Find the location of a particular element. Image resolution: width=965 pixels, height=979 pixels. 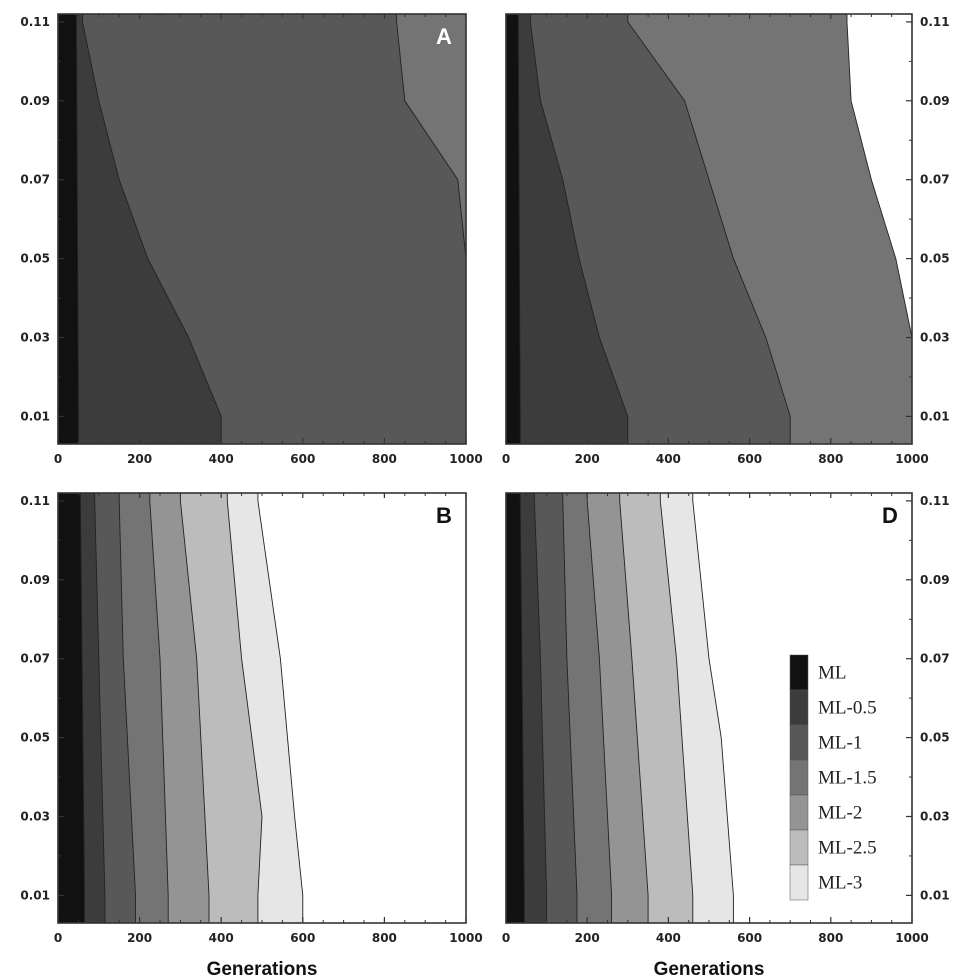

legend-label: ML-2 is located at coordinates (840, 813).